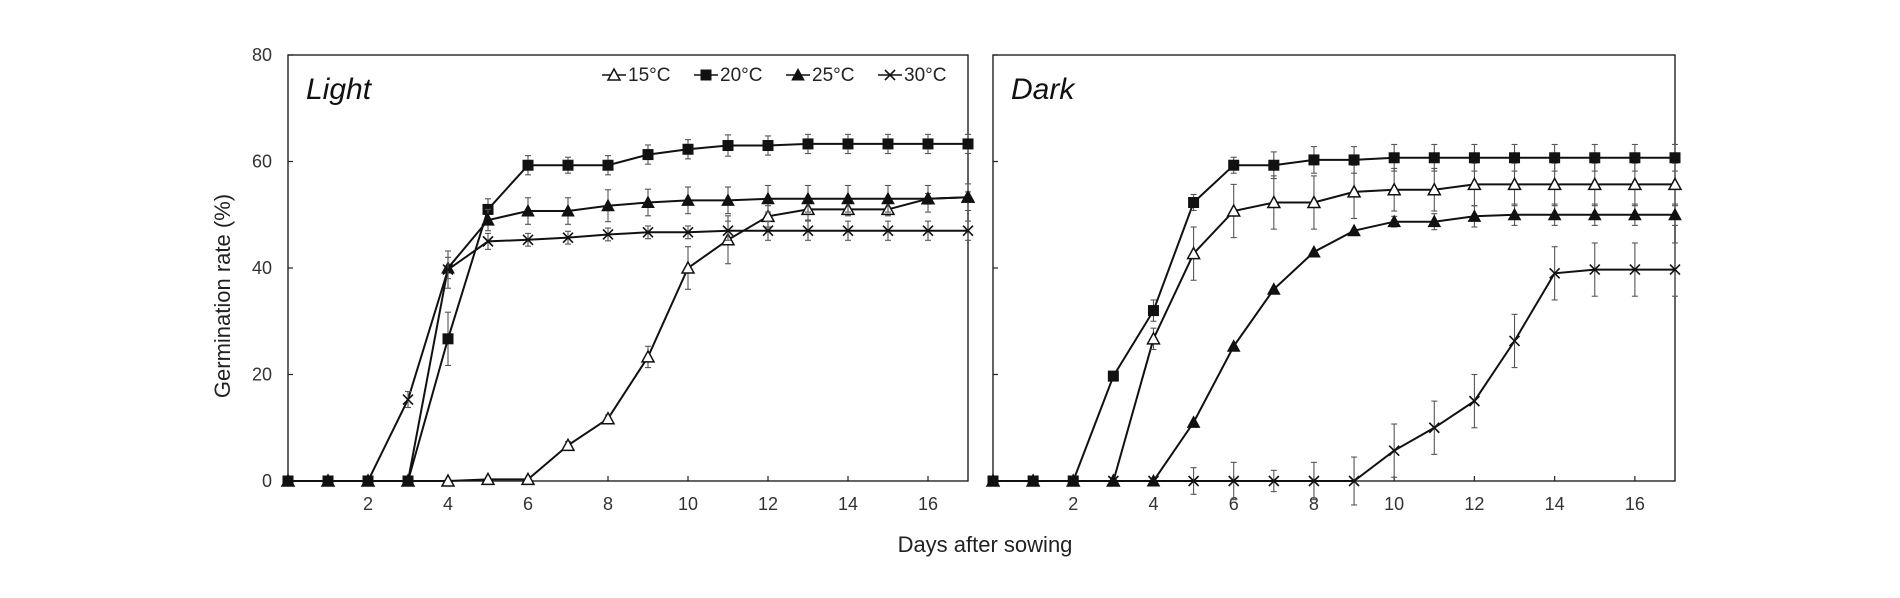 Image resolution: width=1900 pixels, height=598 pixels. Describe the element at coordinates (768, 504) in the screenshot. I see `x-tick-label-light-12: 12` at that location.